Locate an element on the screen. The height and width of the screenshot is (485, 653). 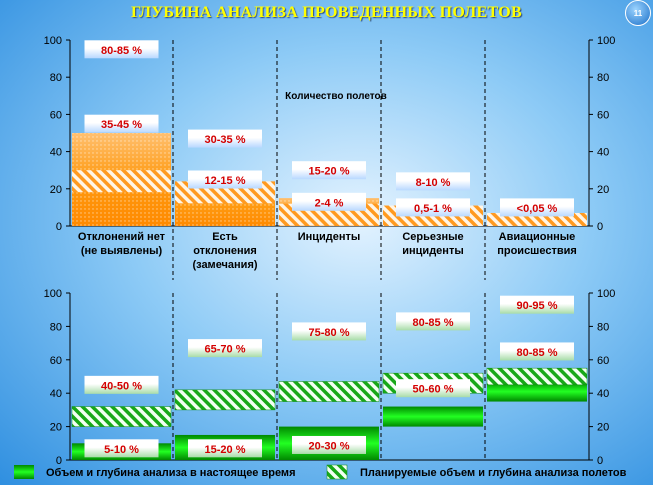
data-label-text: 8-10 % is located at coordinates (433, 183).